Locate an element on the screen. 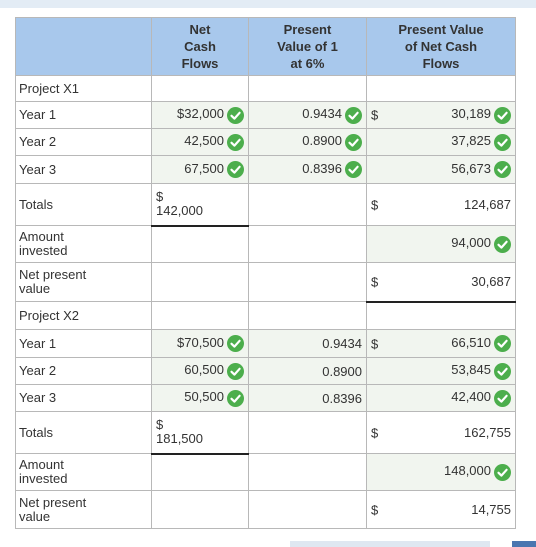 This screenshot has height=547, width=536. value-cell: 67,500 is located at coordinates (200, 169).